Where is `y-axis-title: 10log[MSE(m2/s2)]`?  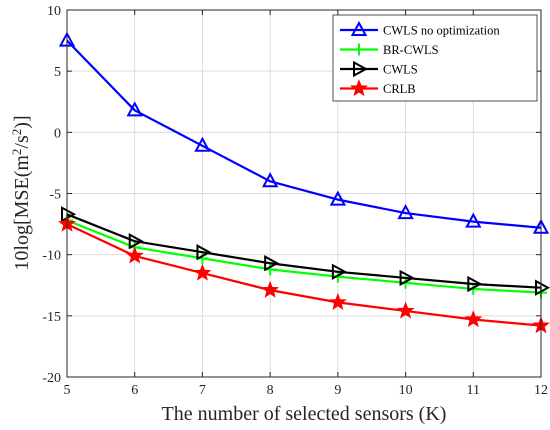
y-axis-title: 10log[MSE(m2/s2)] is located at coordinates (21, 192).